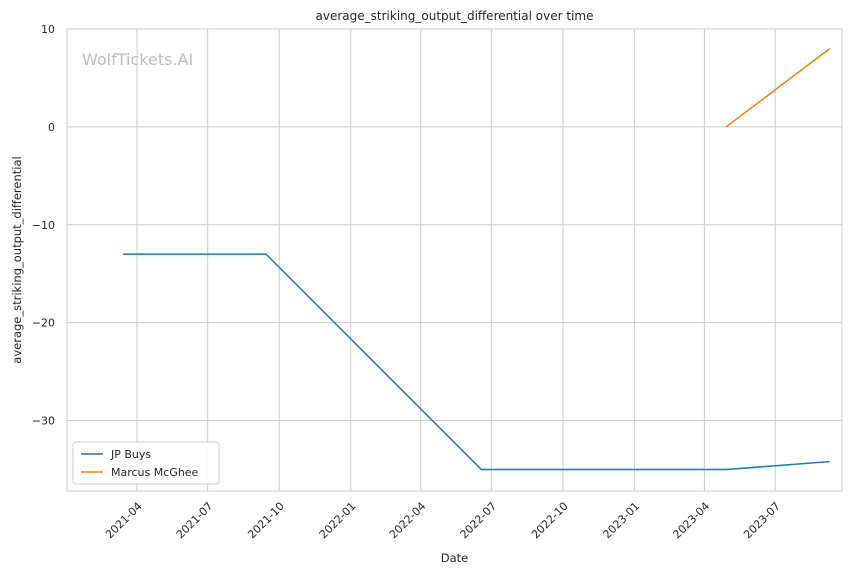 This screenshot has width=850, height=575. I want to click on x-tick-label: 2023-04, so click(691, 521).